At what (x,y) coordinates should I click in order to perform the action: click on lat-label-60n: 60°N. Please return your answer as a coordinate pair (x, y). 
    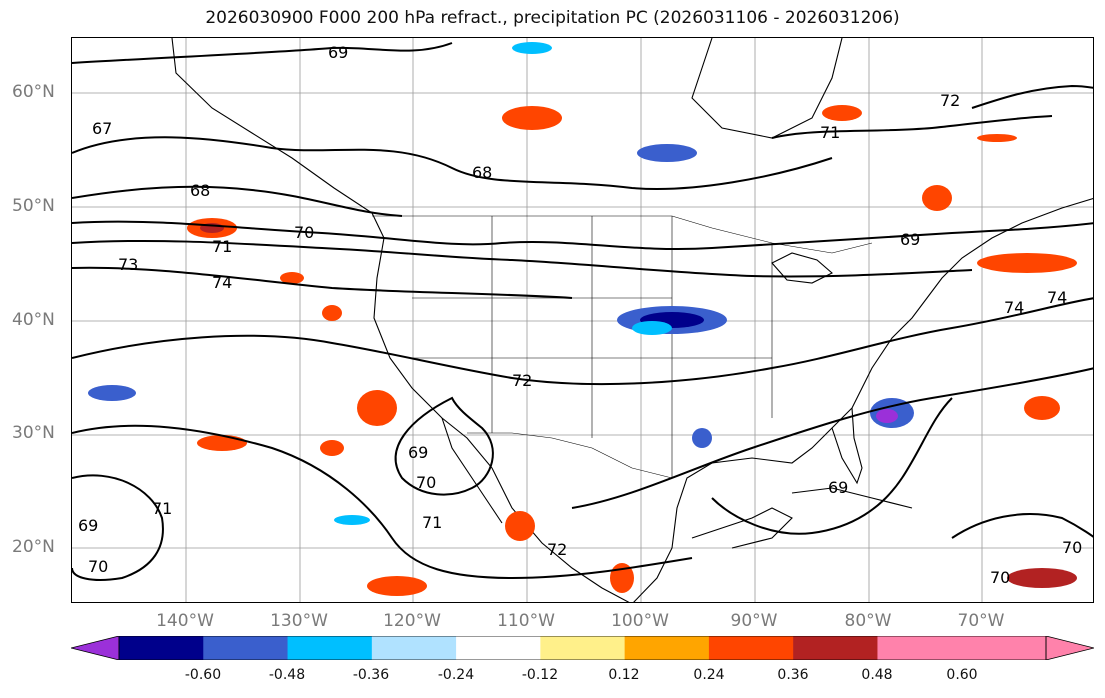
    Looking at the image, I should click on (33, 92).